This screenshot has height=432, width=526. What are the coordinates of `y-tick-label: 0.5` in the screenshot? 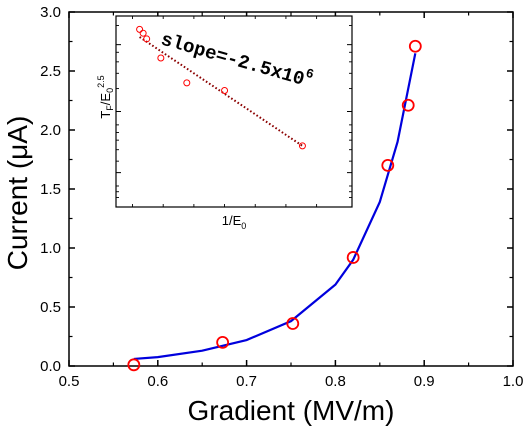 It's located at (50, 307).